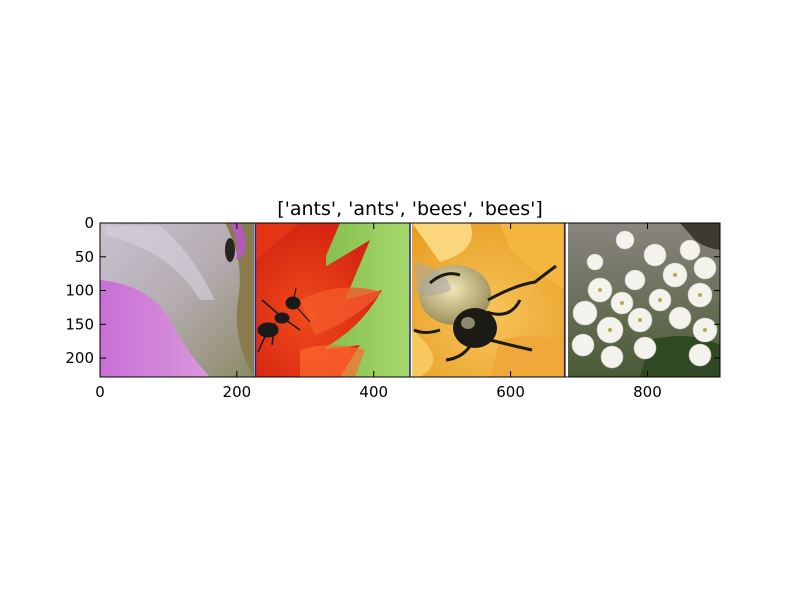  I want to click on panel-4-white-flowers, so click(644, 300).